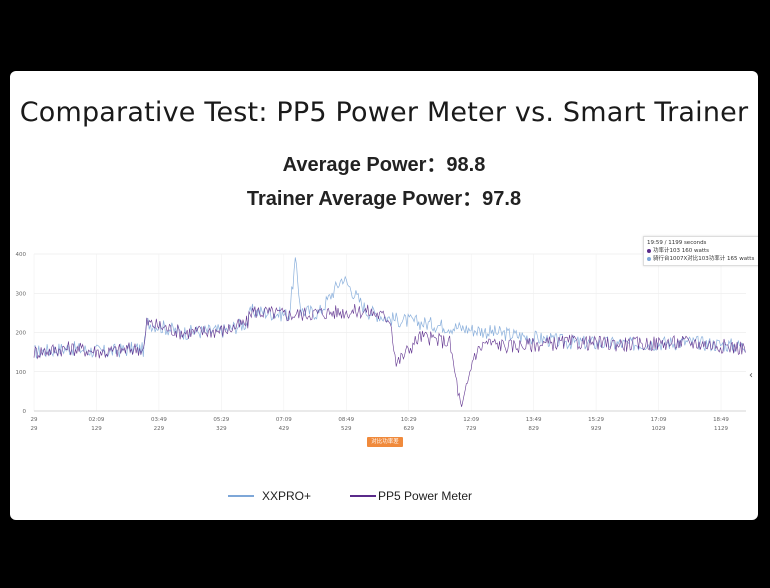 This screenshot has width=770, height=588. Describe the element at coordinates (596, 420) in the screenshot. I see `x-tick-time-9: 15:29` at that location.